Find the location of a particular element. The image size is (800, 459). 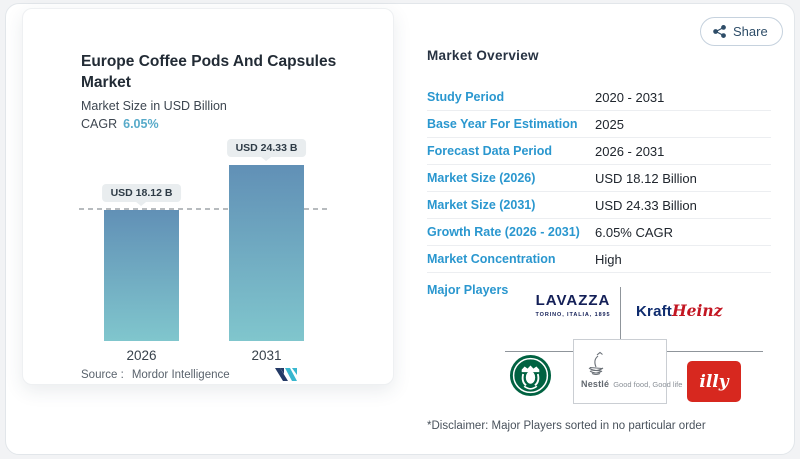

bar-value-pill: USD 18.12 B is located at coordinates (141, 195).